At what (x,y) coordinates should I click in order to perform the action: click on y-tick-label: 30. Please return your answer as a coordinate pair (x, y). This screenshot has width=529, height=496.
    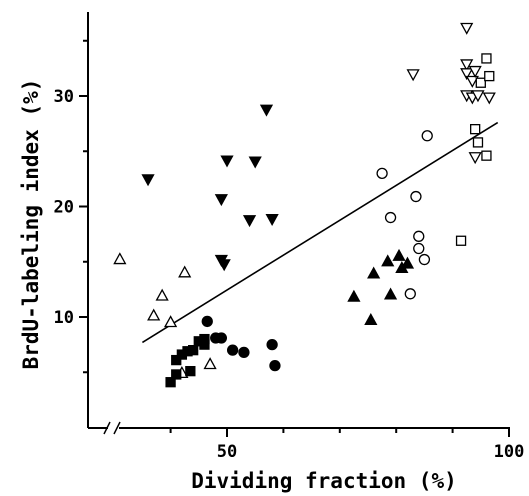
    Looking at the image, I should click on (64, 97).